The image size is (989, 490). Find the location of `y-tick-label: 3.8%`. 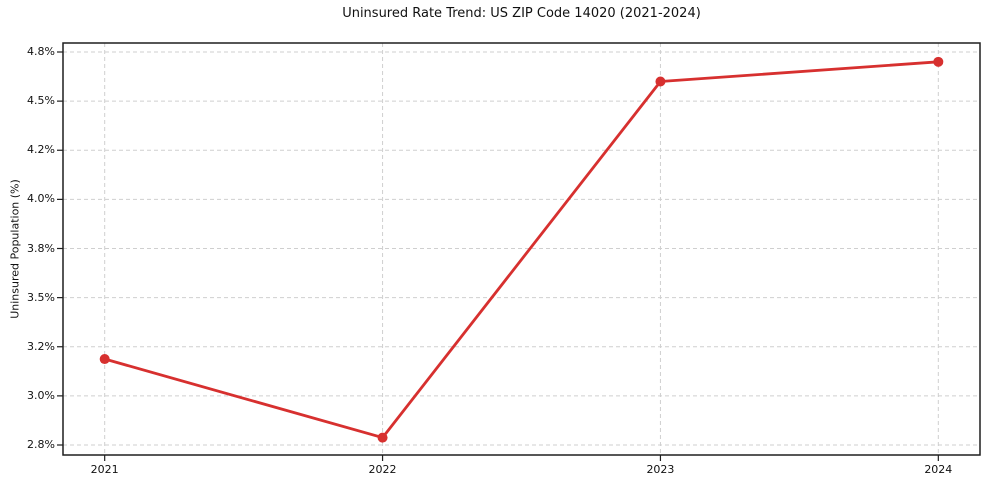

y-tick-label: 3.8% is located at coordinates (41, 248).